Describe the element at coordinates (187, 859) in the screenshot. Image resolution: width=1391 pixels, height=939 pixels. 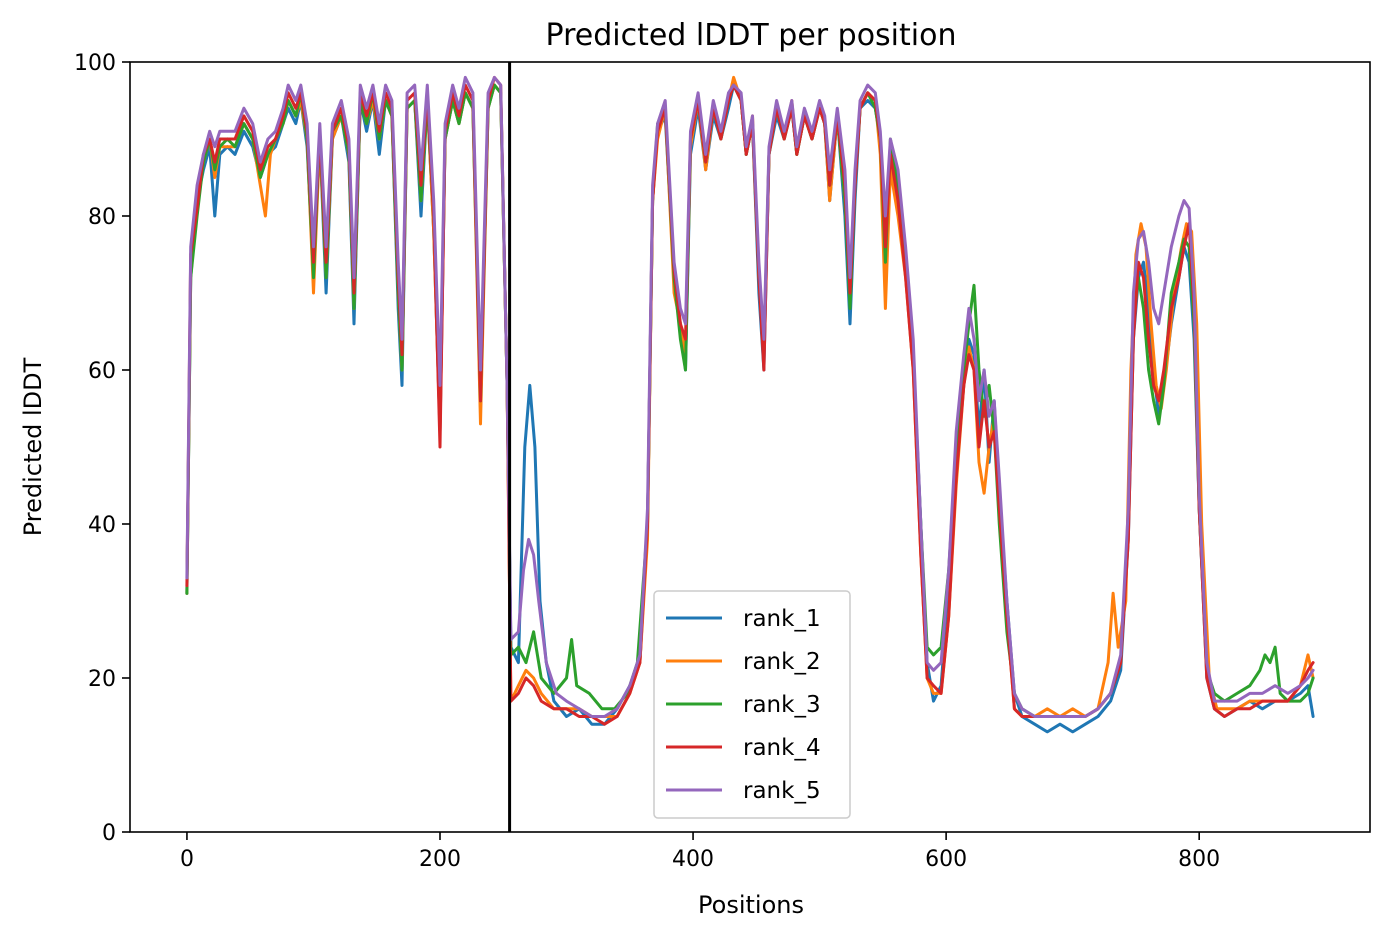
I see `x-tick-label: 0` at that location.